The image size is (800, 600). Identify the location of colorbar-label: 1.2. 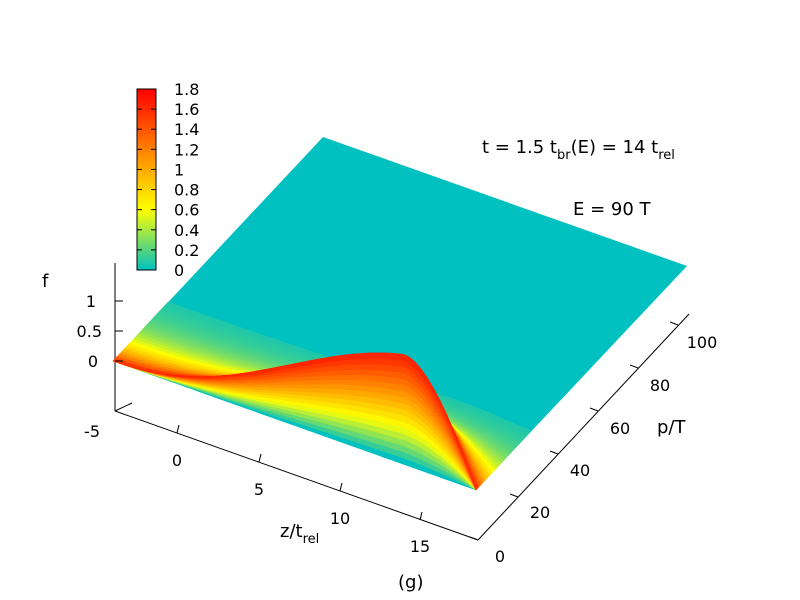
(186, 149).